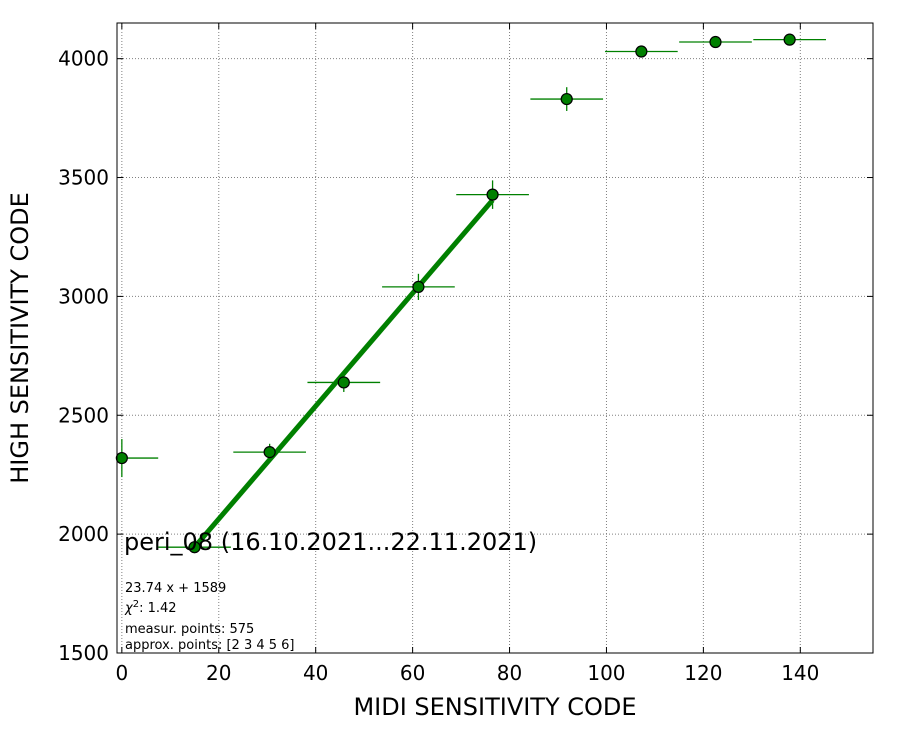 Image resolution: width=900 pixels, height=750 pixels. I want to click on annotation-title: peri_08 (16.10.2021...22.11.2021), so click(330, 542).